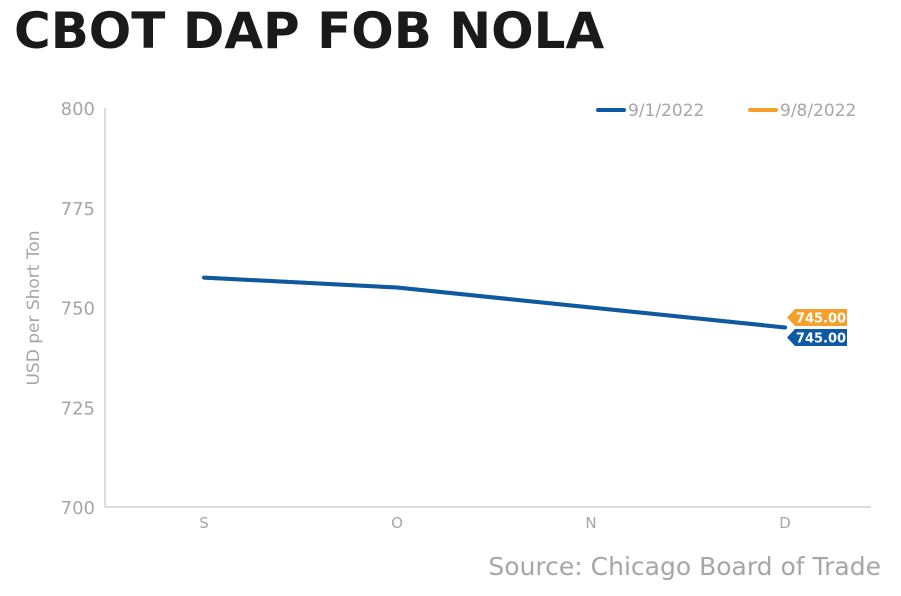  Describe the element at coordinates (78, 109) in the screenshot. I see `y-tick-label: 800` at that location.